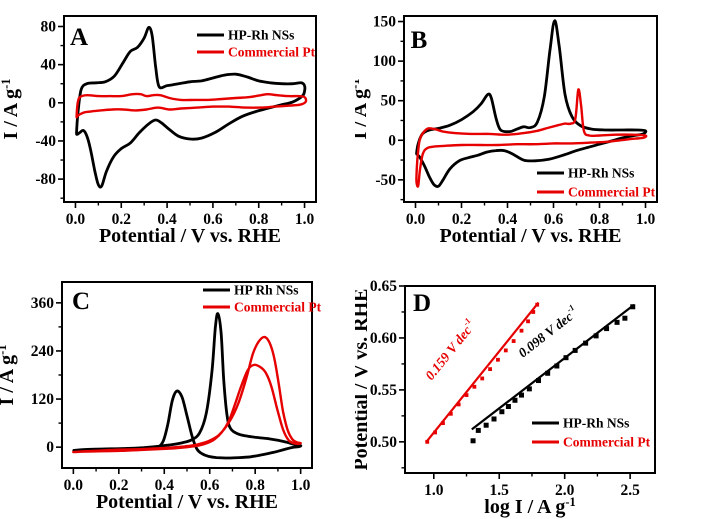  Describe the element at coordinates (45, 179) in the screenshot. I see `svg-text: -80` at that location.